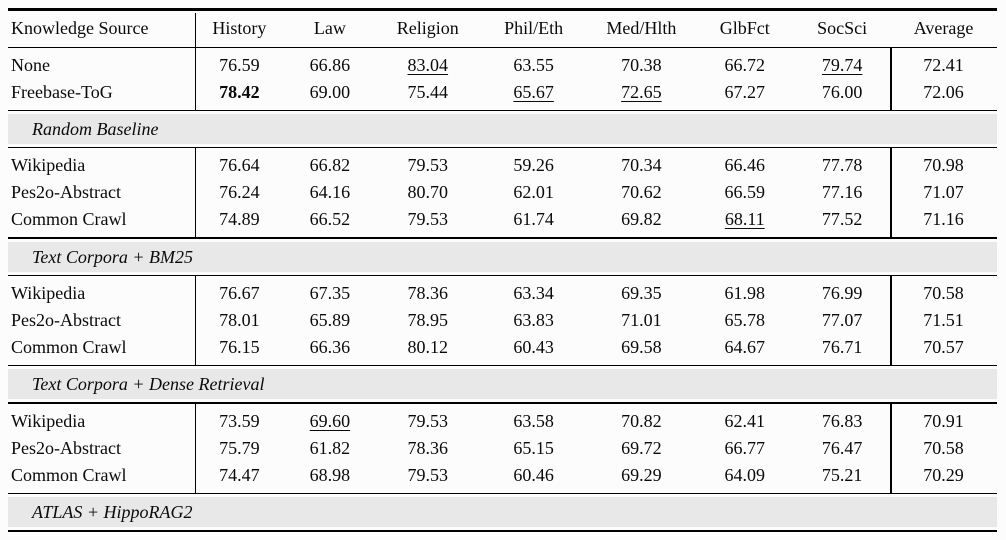  What do you see at coordinates (745, 292) in the screenshot?
I see `cell-glbfct: 61.98` at bounding box center [745, 292].